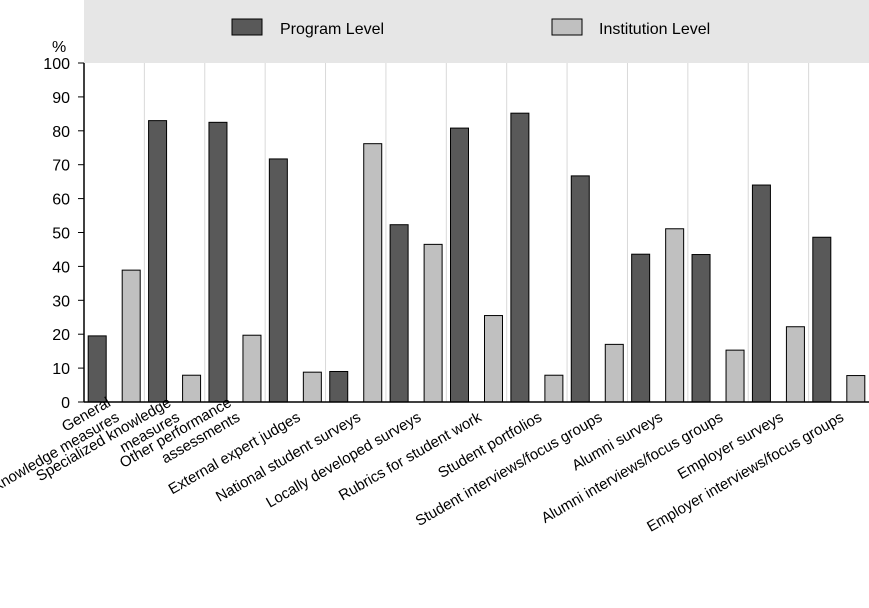 This screenshot has height=608, width=869. I want to click on legend-strip, so click(476, 21).